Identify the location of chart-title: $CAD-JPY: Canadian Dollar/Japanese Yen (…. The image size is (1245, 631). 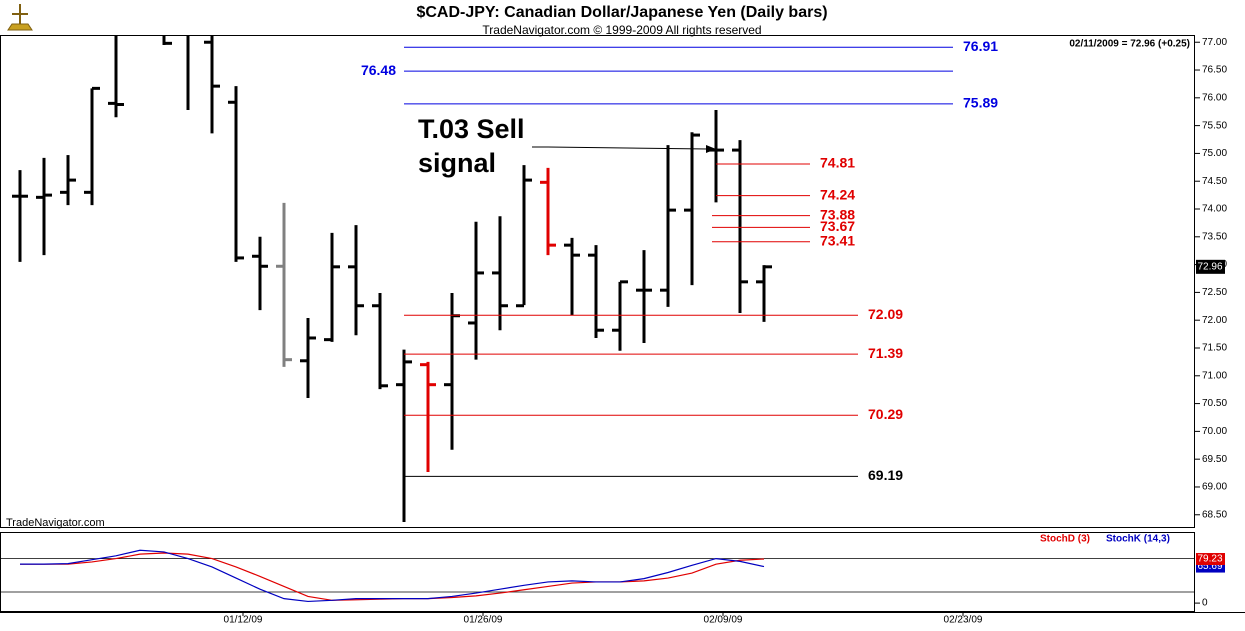
(621, 12).